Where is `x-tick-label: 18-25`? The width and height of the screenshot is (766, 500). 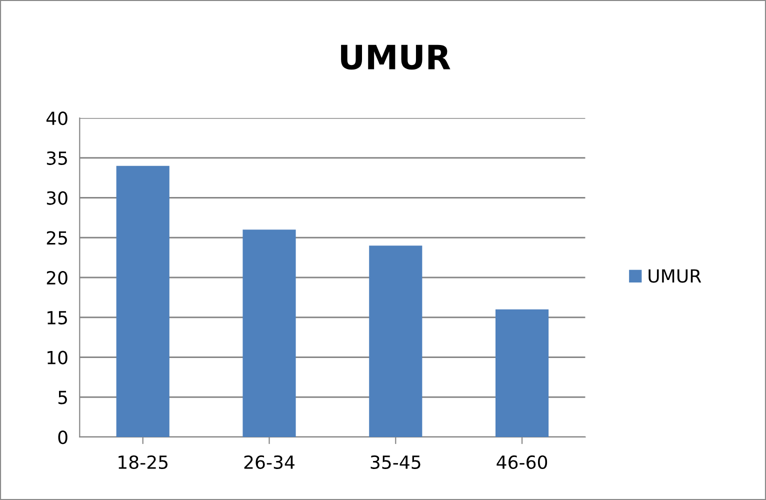
x-tick-label: 18-25 is located at coordinates (143, 462).